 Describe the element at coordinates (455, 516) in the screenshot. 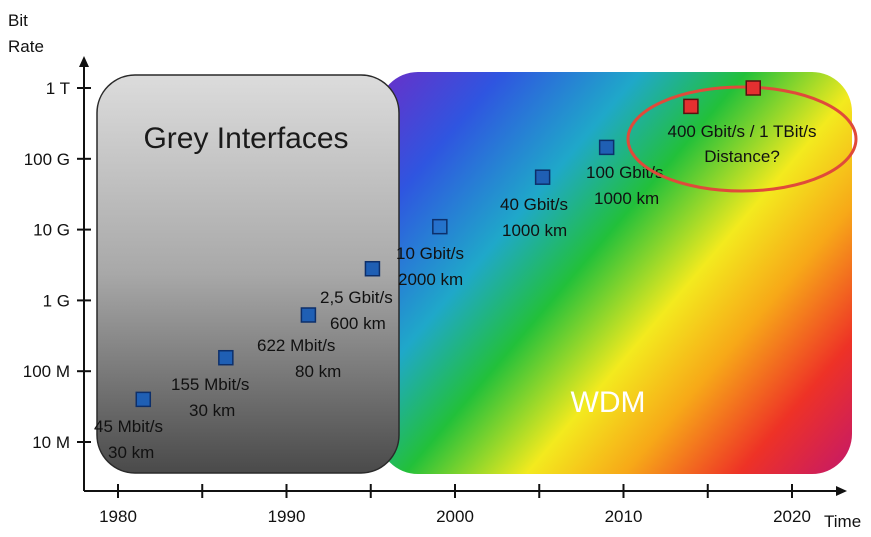

I see `x-tick-label: 2000` at that location.